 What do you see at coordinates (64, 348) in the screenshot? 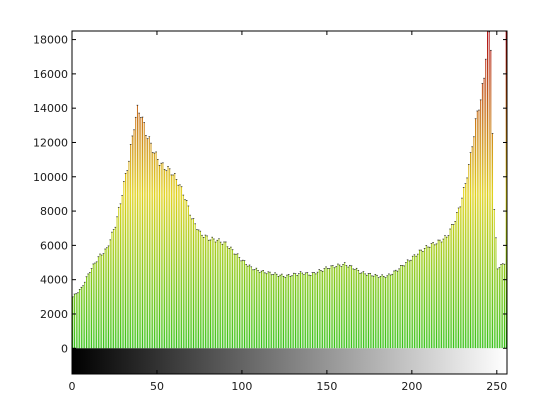
I see `y-tick-label: 0` at bounding box center [64, 348].